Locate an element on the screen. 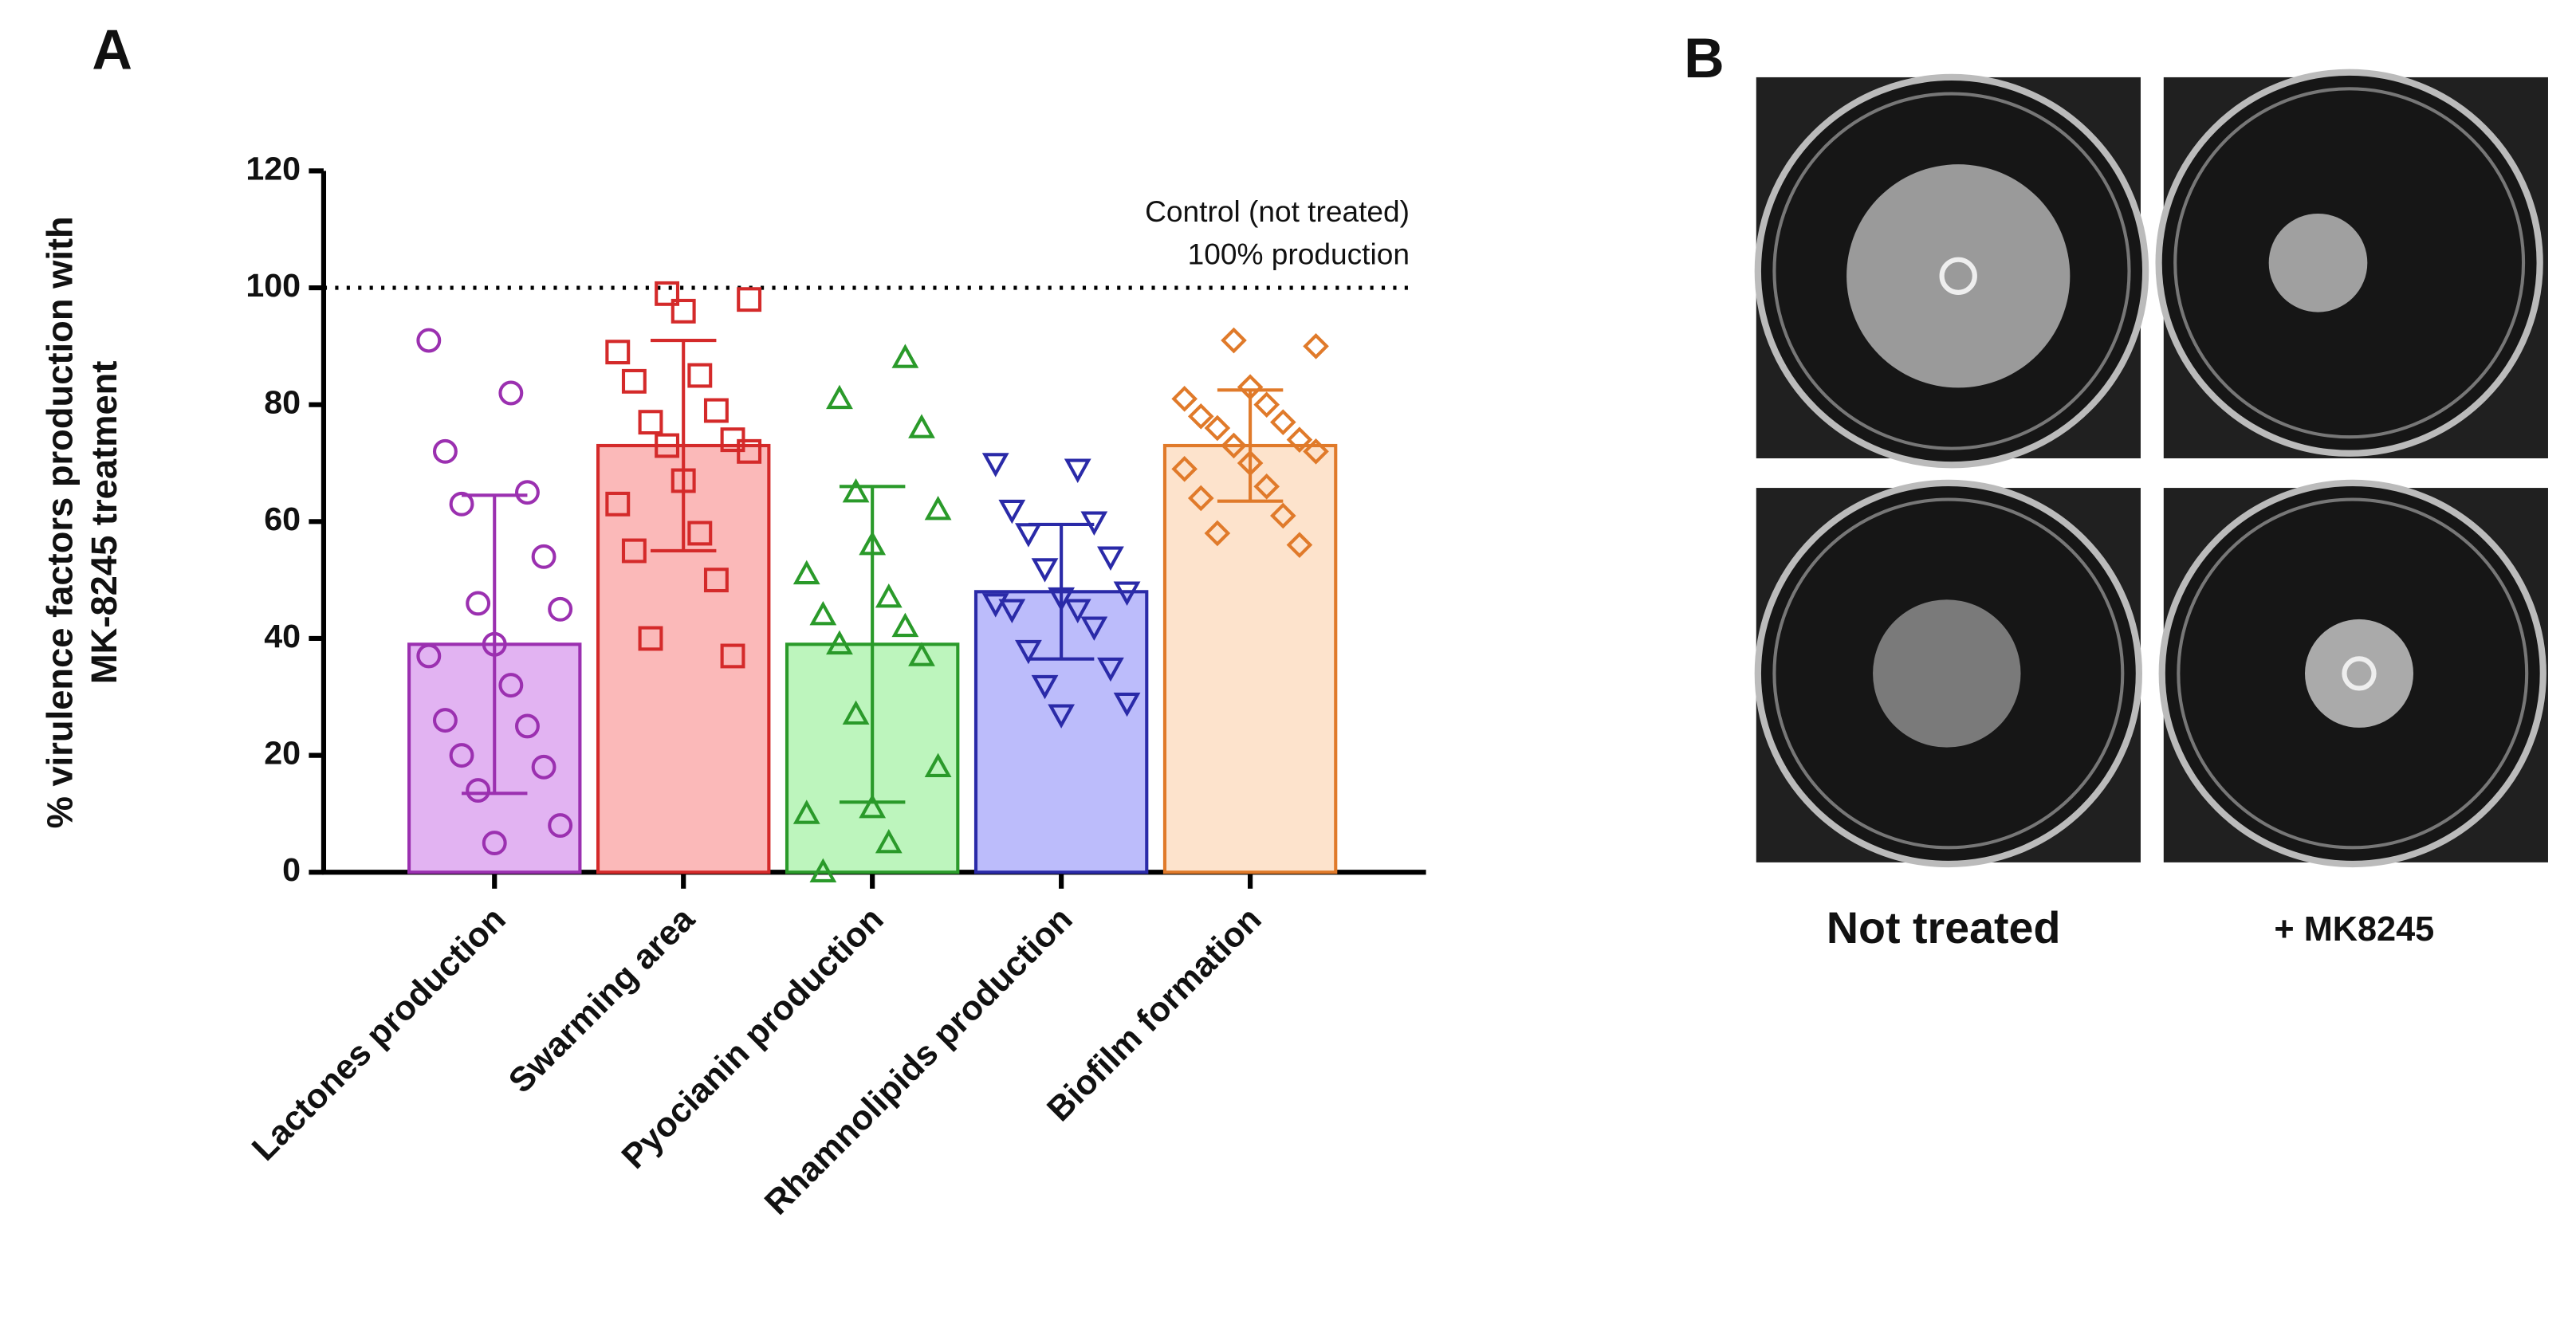  bar is located at coordinates (1250, 658).